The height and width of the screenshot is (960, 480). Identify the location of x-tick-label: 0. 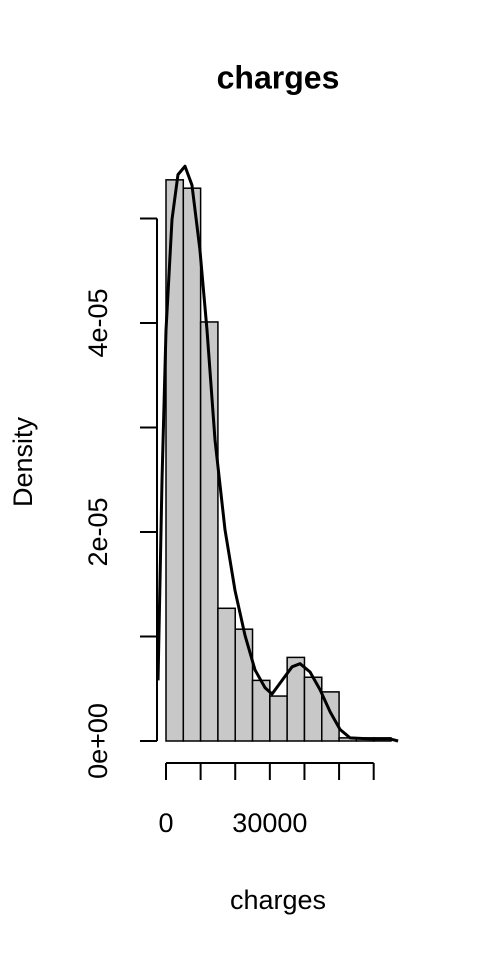
(165, 823).